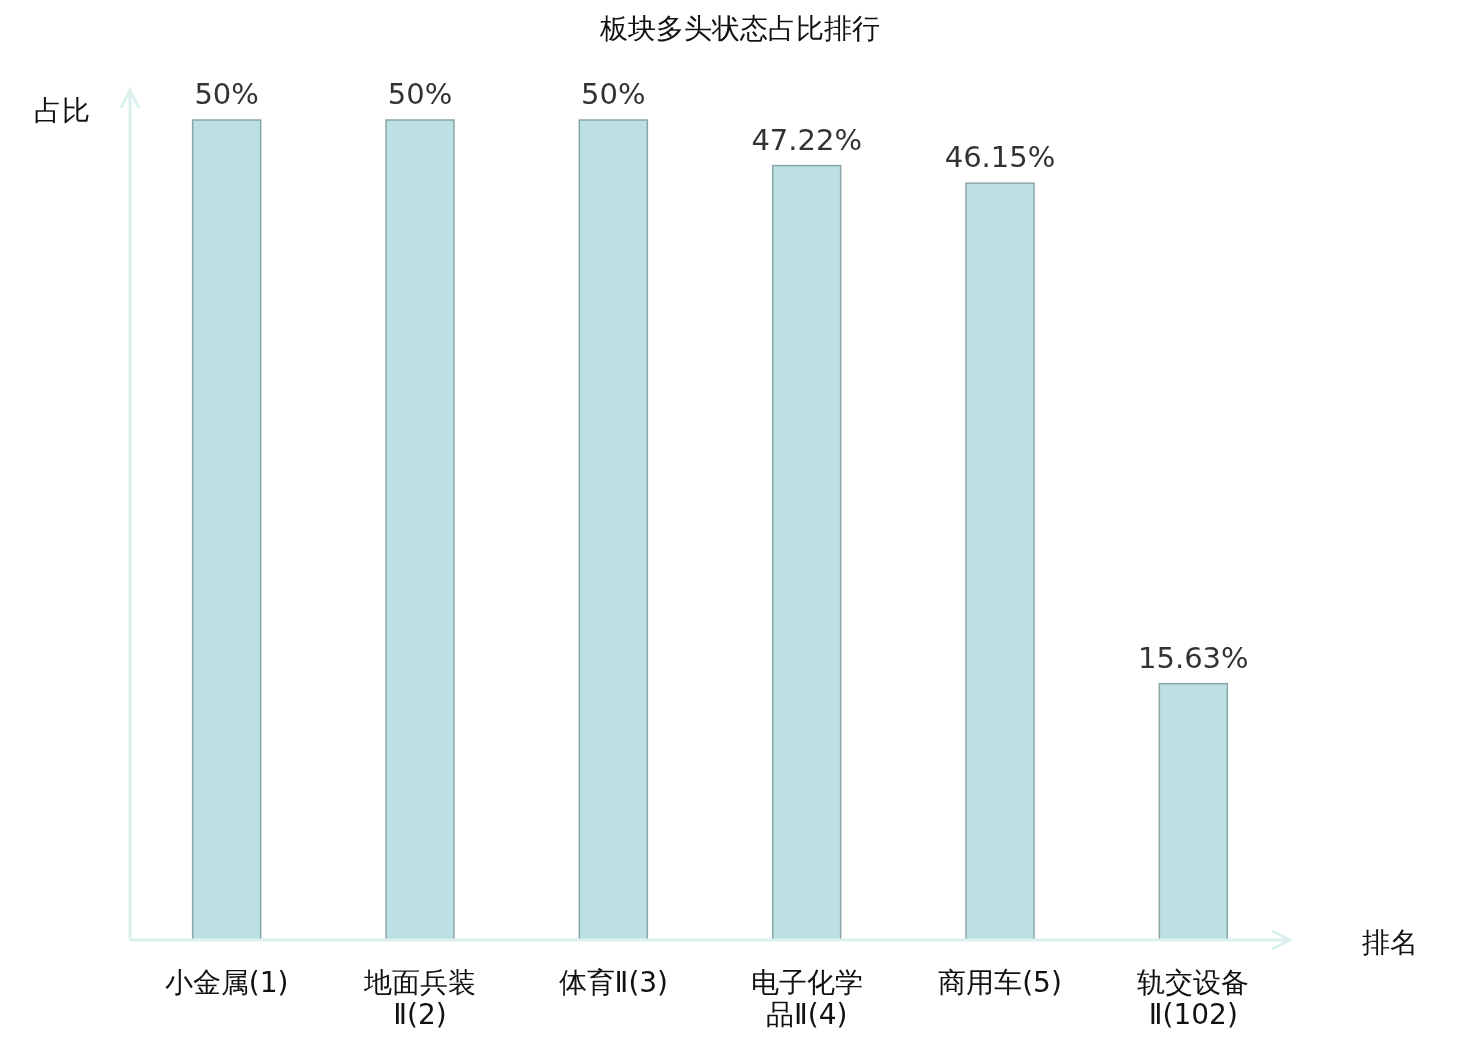 The width and height of the screenshot is (1480, 1040). Describe the element at coordinates (1193, 657) in the screenshot. I see `data-label: 15.63%` at that location.